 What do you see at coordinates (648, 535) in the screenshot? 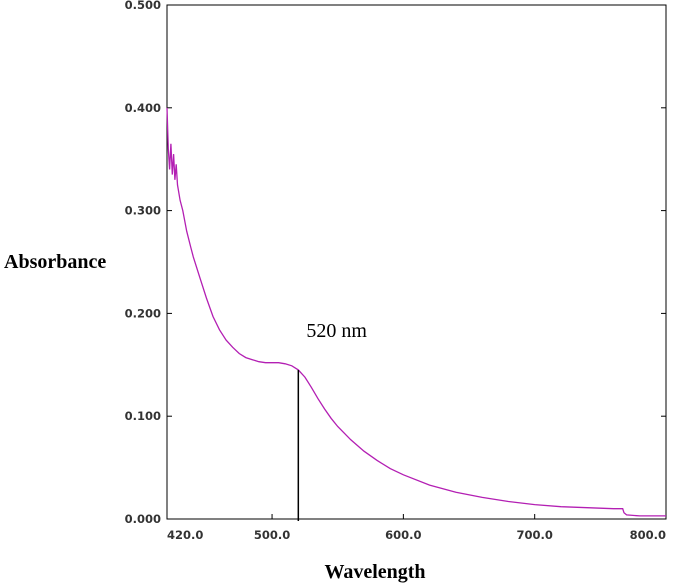
I see `x-tick-label: 800.0` at bounding box center [648, 535].